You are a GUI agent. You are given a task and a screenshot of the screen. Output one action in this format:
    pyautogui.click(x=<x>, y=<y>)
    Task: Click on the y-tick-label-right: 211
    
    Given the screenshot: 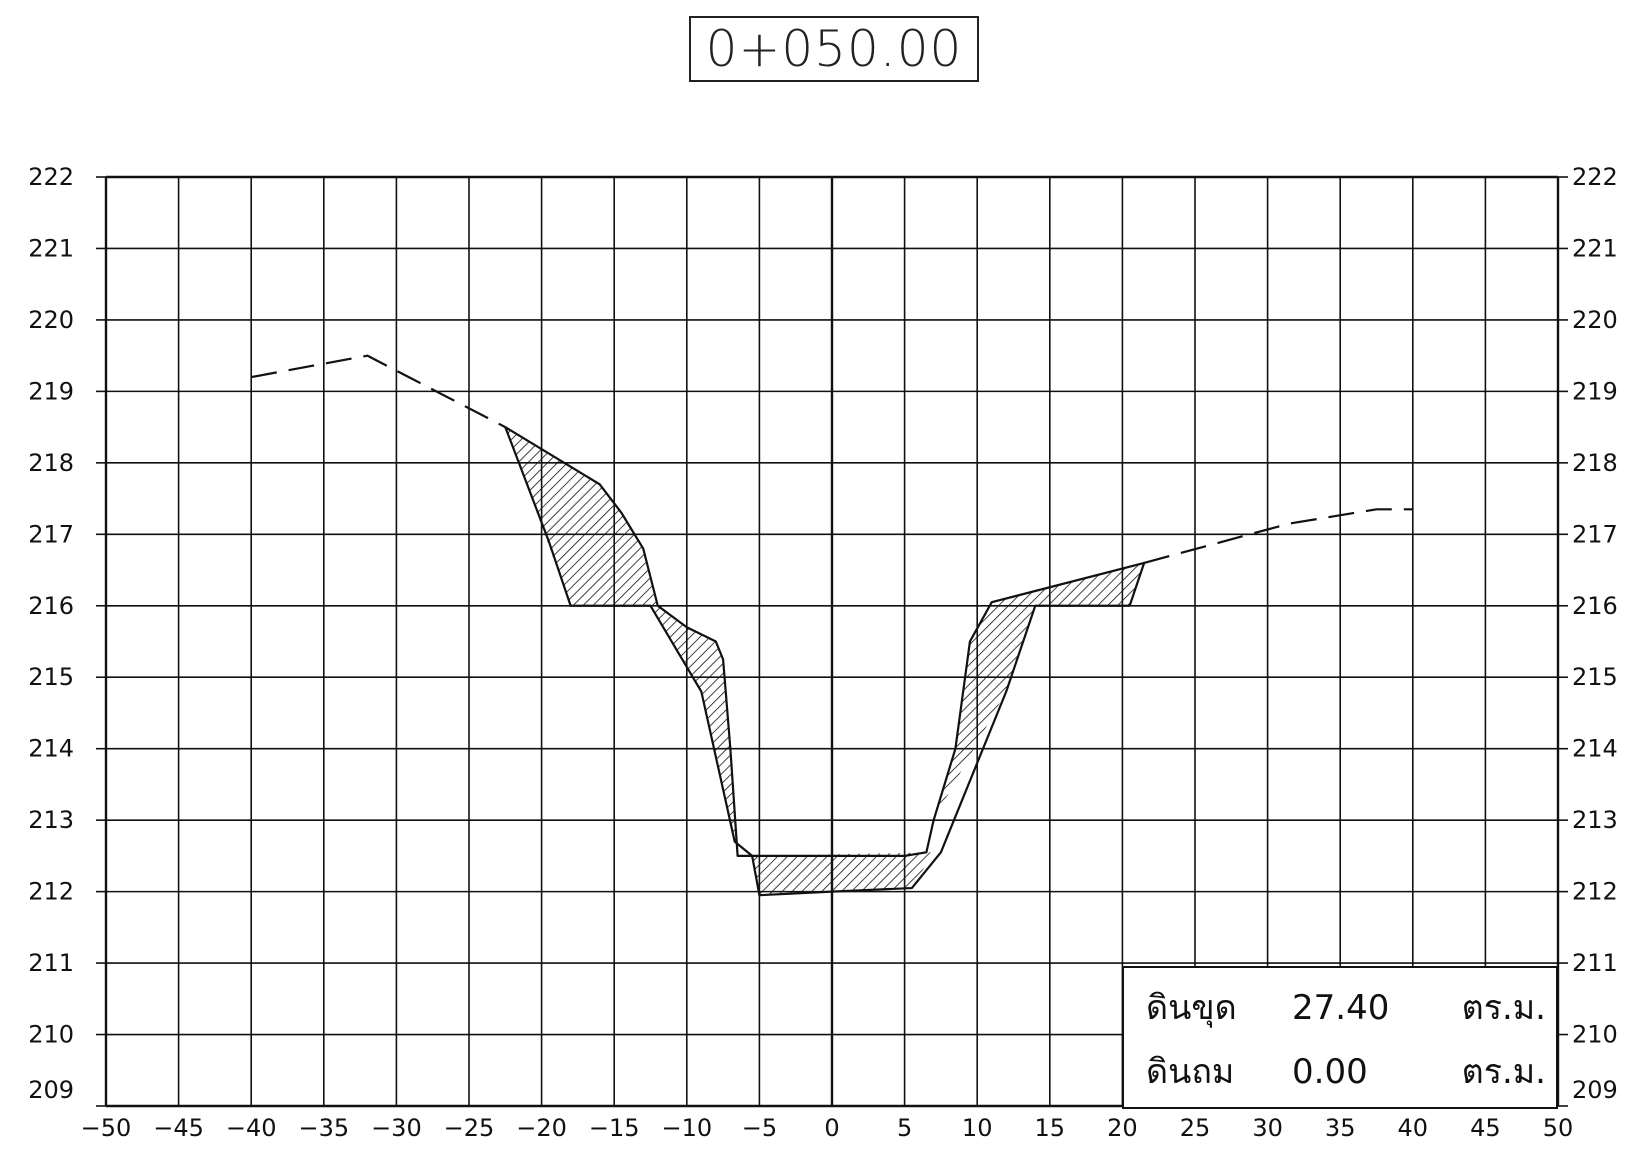 What is the action you would take?
    pyautogui.click(x=1595, y=963)
    